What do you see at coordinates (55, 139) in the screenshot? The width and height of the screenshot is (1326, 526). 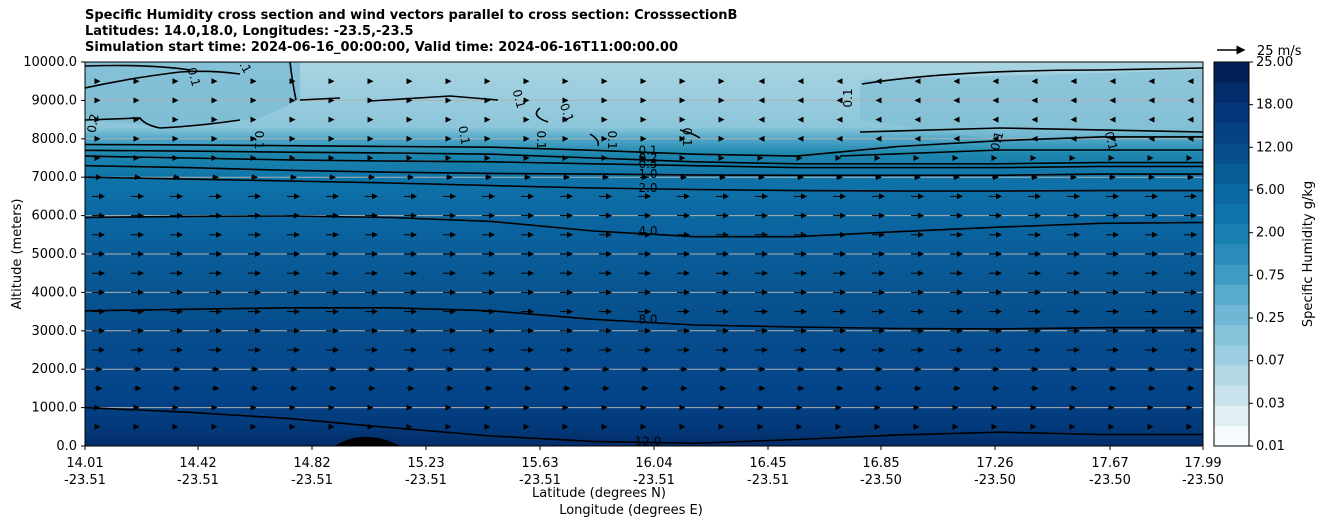 I see `y-tick-label: 8000.0` at bounding box center [55, 139].